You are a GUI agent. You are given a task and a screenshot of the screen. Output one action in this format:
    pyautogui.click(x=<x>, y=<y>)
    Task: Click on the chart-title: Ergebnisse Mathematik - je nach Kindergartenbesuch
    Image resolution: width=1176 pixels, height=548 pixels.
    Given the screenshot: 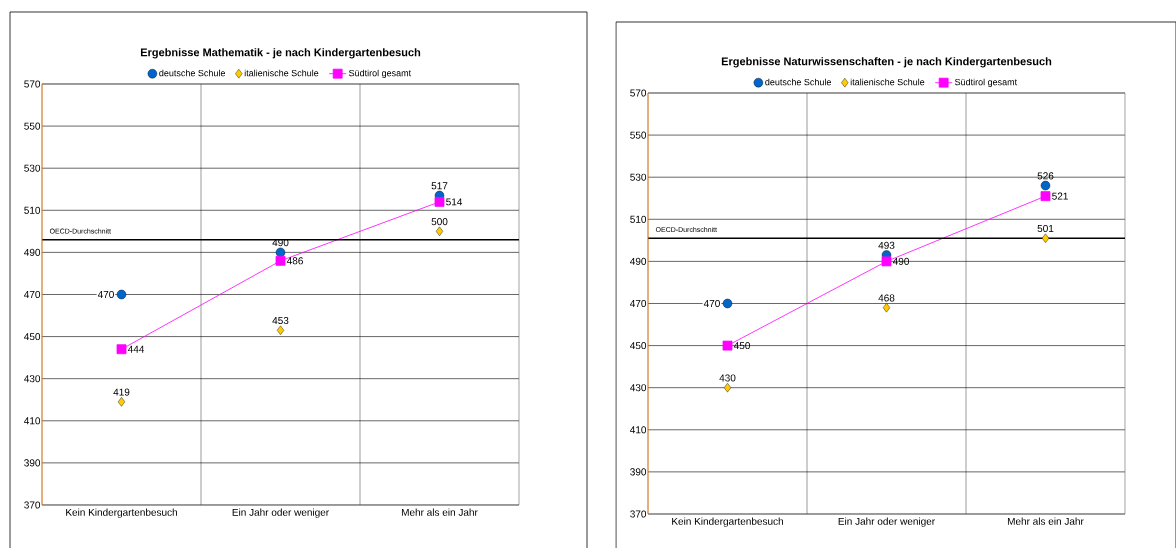 What is the action you would take?
    pyautogui.click(x=280, y=53)
    